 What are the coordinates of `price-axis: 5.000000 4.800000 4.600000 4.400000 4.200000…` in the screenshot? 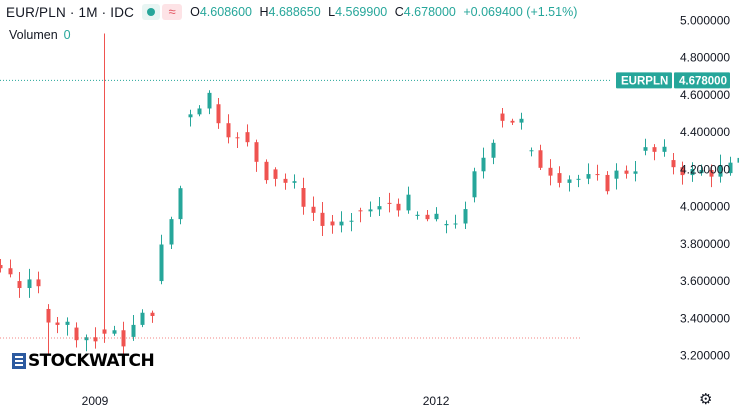 It's located at (673, 188).